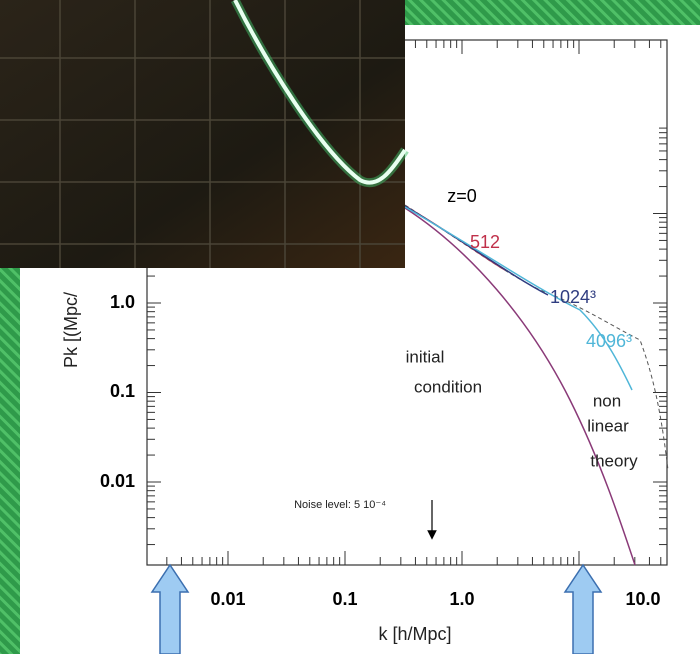 The width and height of the screenshot is (700, 659). I want to click on label-1024: 1024³, so click(573, 297).